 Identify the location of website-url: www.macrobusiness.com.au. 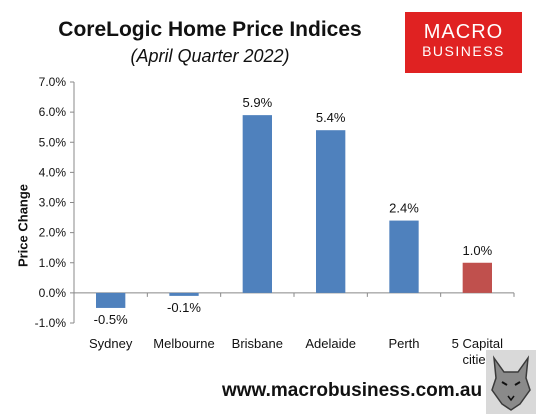
(352, 390).